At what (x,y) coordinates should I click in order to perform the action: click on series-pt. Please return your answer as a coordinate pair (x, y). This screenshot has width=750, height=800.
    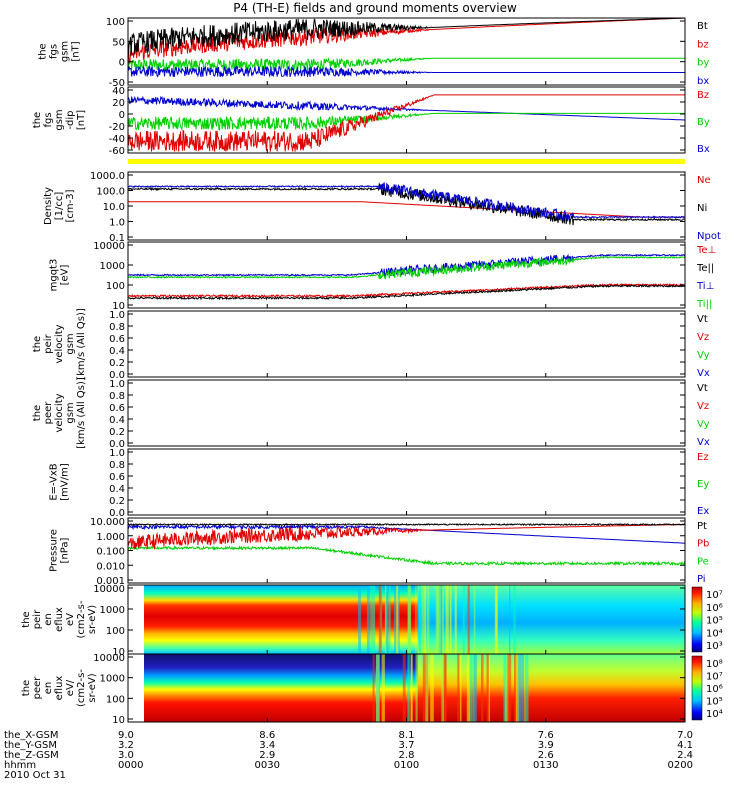
    Looking at the image, I should click on (406, 524).